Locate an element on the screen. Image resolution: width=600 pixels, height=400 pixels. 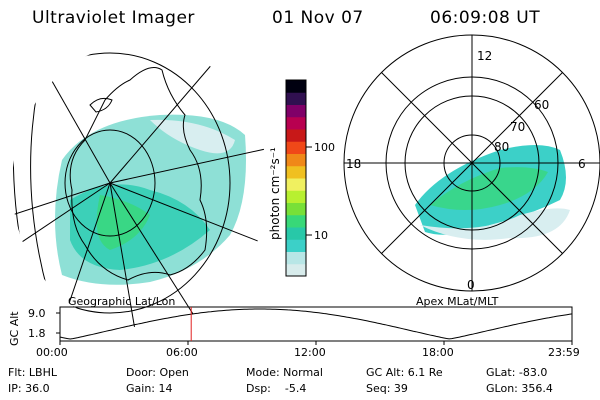
status-flt: Flt: LBHL is located at coordinates (32, 372).